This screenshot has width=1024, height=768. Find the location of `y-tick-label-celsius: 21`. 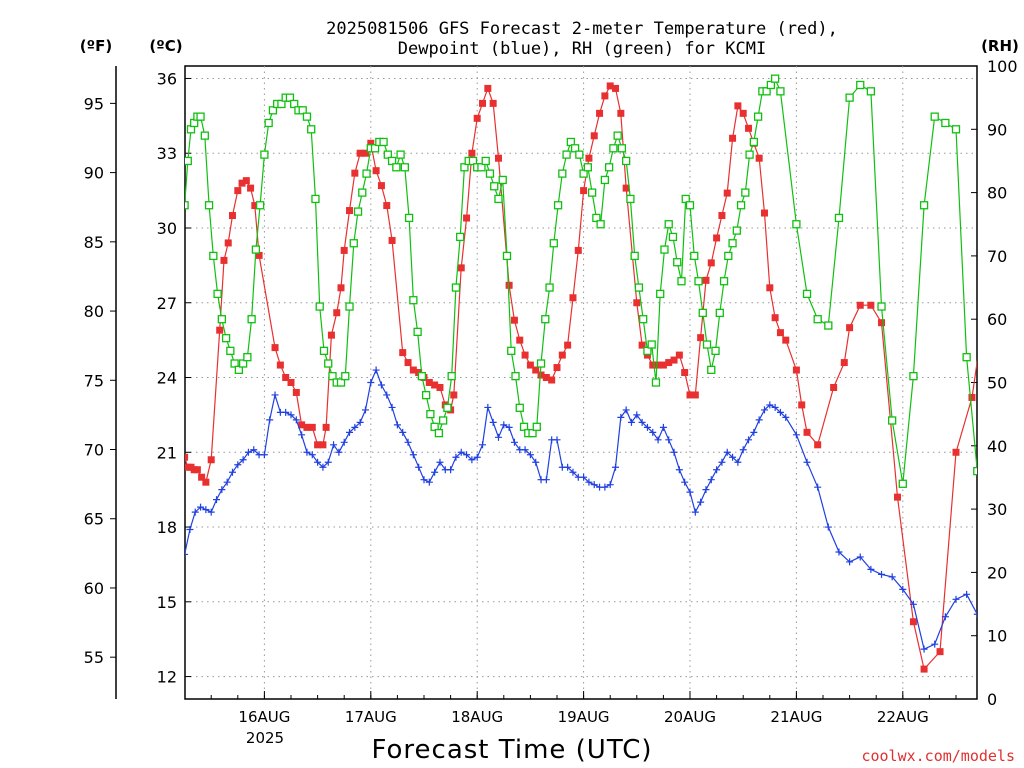

y-tick-label-celsius: 21 is located at coordinates (167, 452).